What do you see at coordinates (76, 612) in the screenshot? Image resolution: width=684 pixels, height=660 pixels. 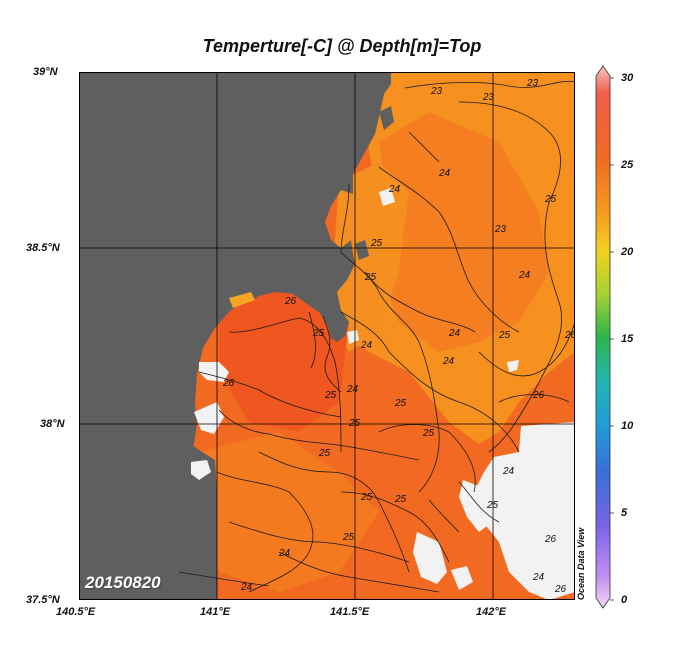 I see `lon-tick-label: 140.5°E` at bounding box center [76, 612].